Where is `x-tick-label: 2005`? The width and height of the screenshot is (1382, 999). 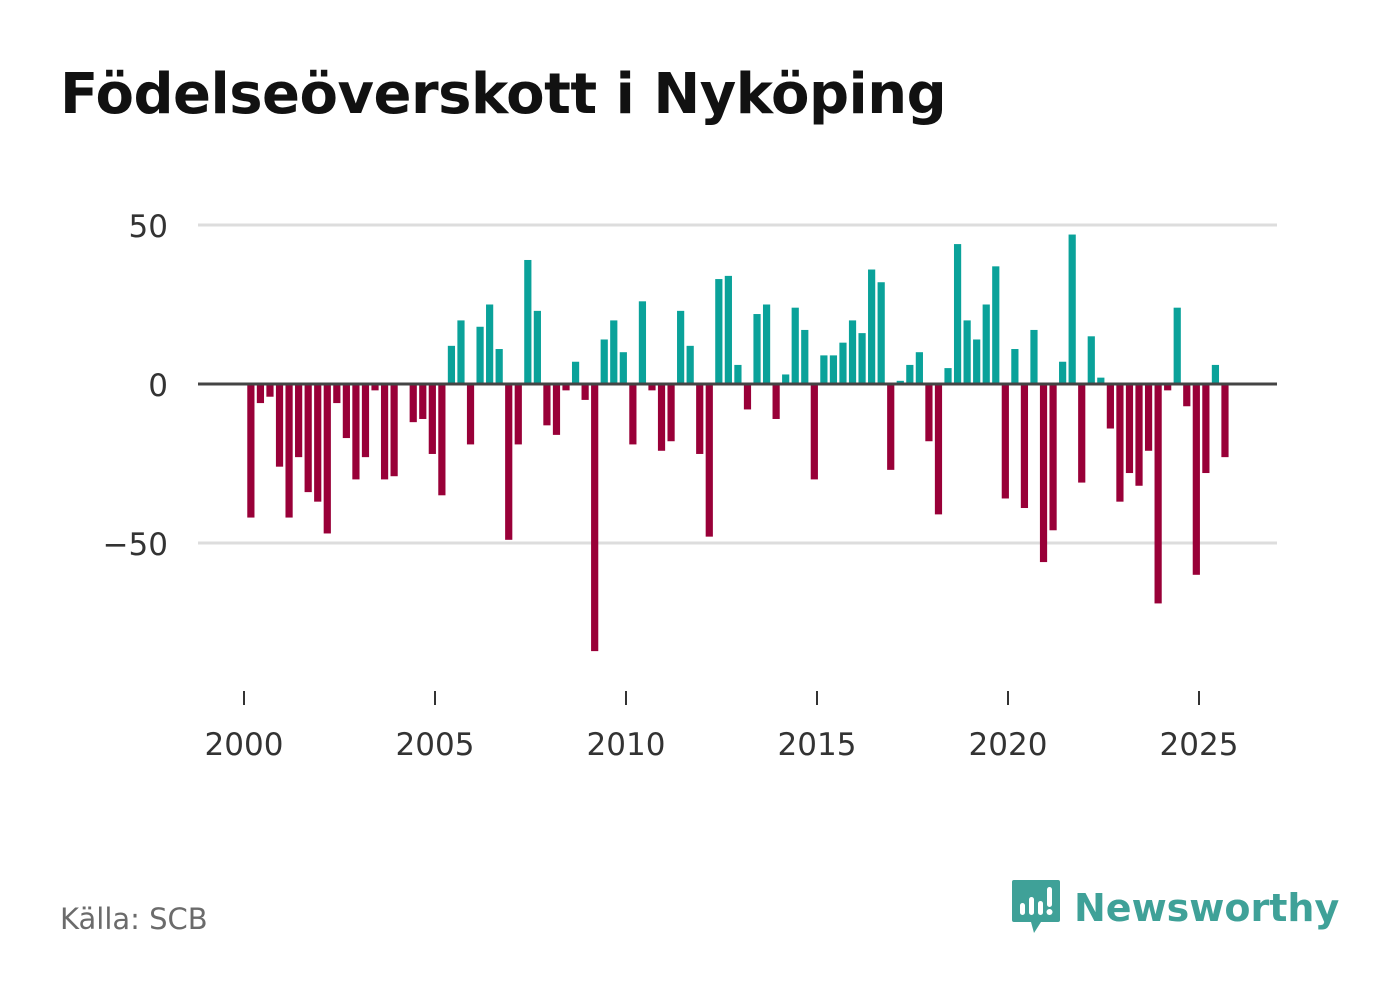
x-tick-label: 2005 is located at coordinates (435, 745).